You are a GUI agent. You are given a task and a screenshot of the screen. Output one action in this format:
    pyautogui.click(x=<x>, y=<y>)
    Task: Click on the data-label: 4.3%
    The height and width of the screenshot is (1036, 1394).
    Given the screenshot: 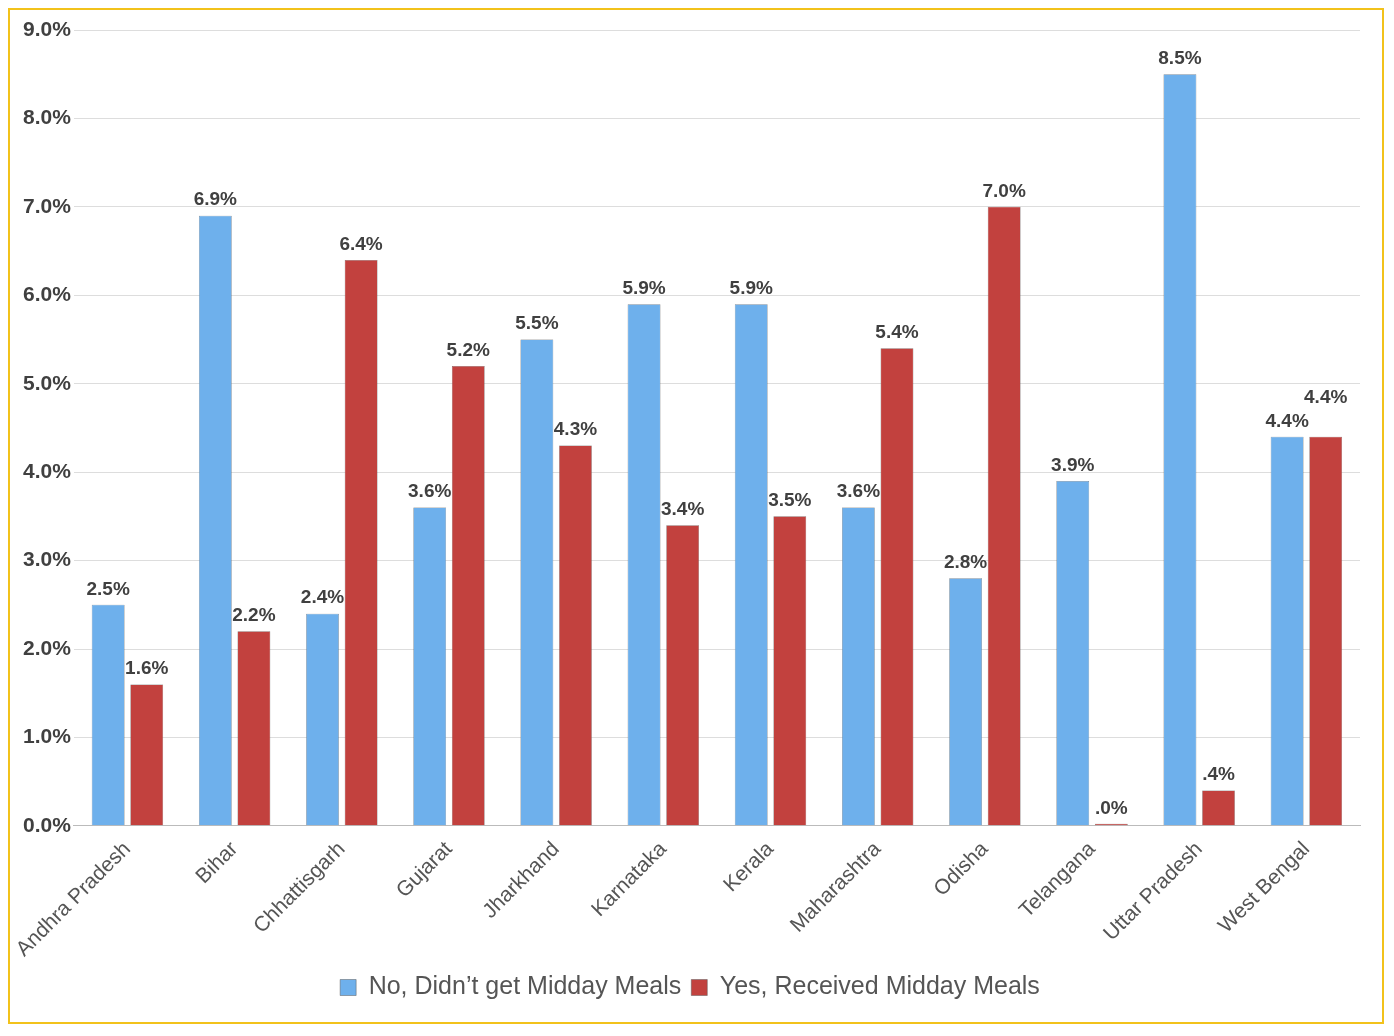 What is the action you would take?
    pyautogui.click(x=575, y=429)
    